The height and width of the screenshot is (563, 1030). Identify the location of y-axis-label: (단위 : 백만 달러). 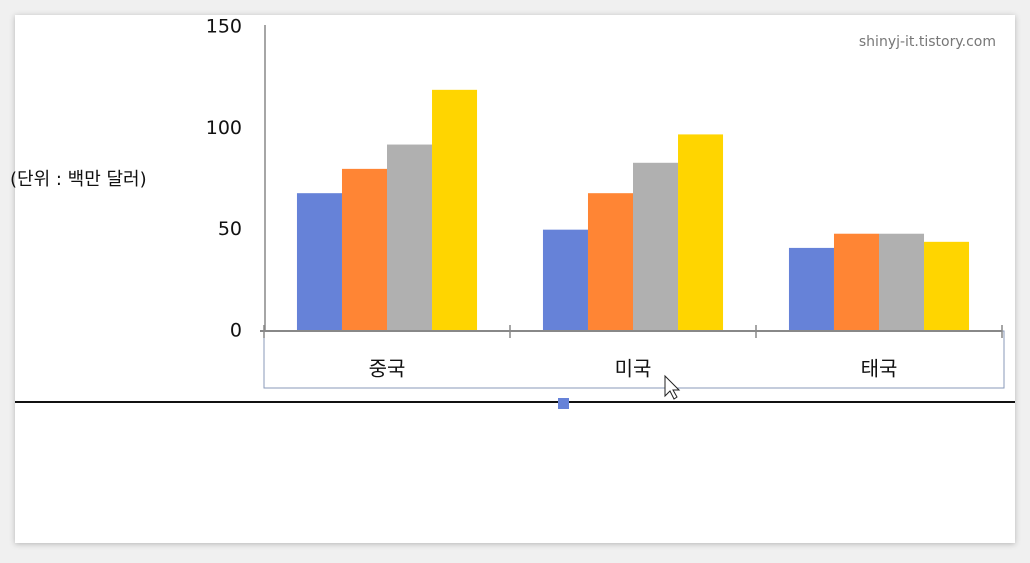
(78, 179).